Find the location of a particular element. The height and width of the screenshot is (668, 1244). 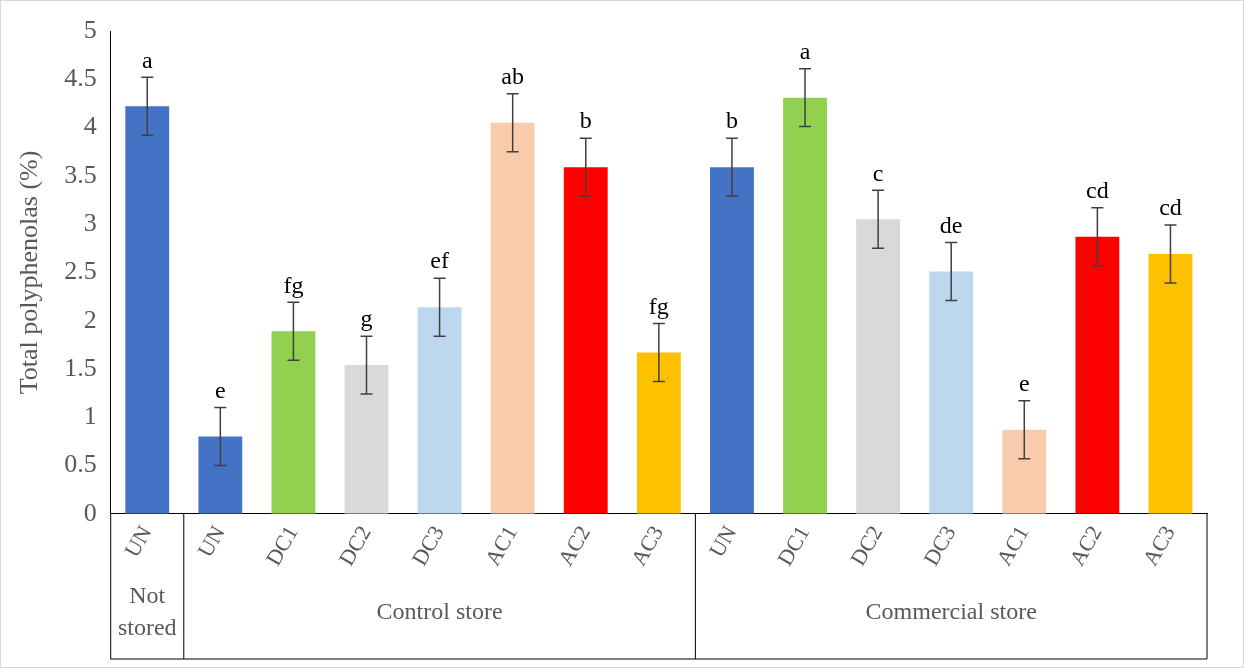

y-axis-title: Total polyphenolas (%) is located at coordinates (29, 272).